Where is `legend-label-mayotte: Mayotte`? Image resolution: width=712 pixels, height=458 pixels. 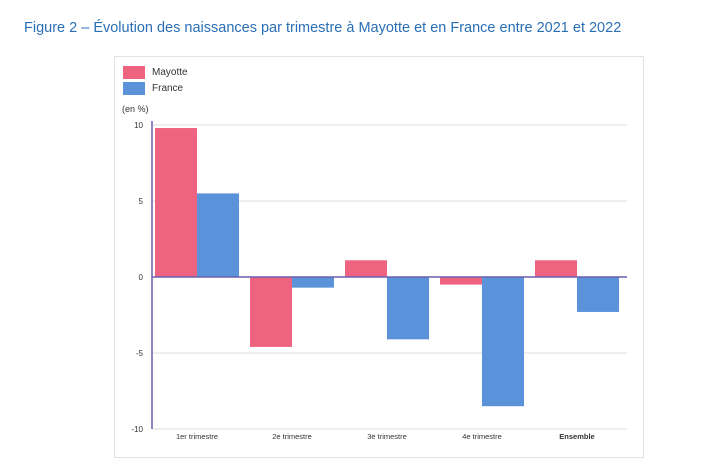
legend-label-mayotte: Mayotte is located at coordinates (170, 72).